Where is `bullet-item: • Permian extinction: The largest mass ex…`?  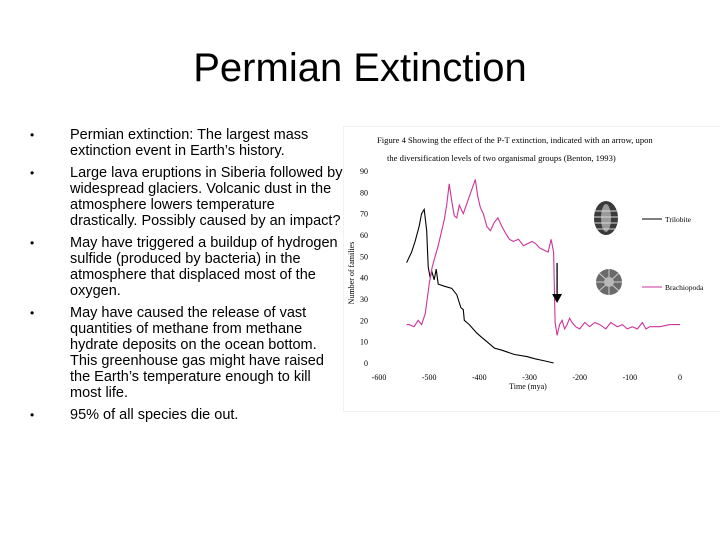
bullet-item: • Permian extinction: The largest mass ex… is located at coordinates (186, 143).